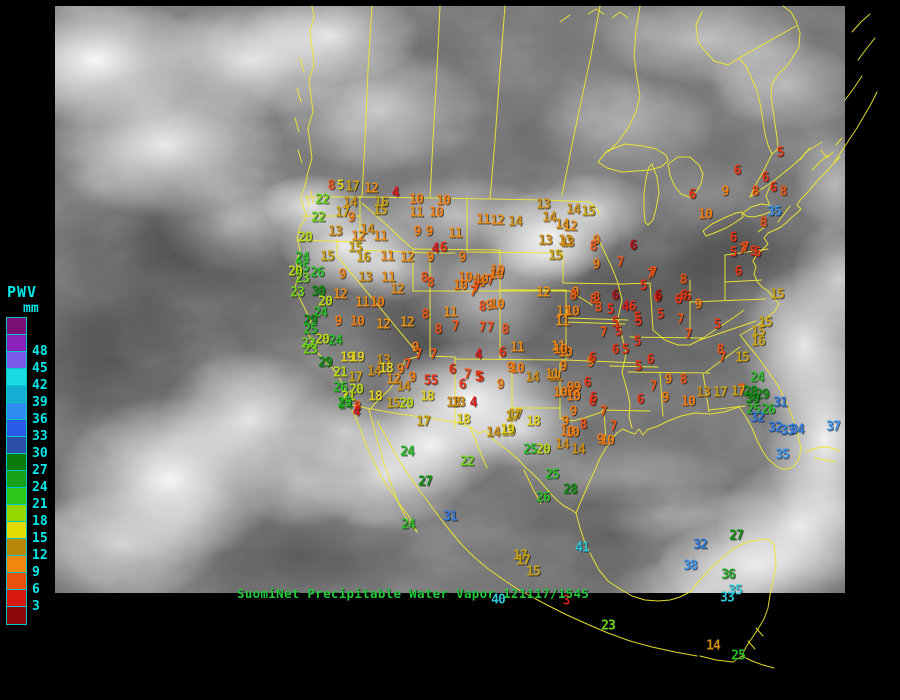 The width and height of the screenshot is (900, 700). Describe the element at coordinates (450, 517) in the screenshot. I see `station-value: 31` at that location.